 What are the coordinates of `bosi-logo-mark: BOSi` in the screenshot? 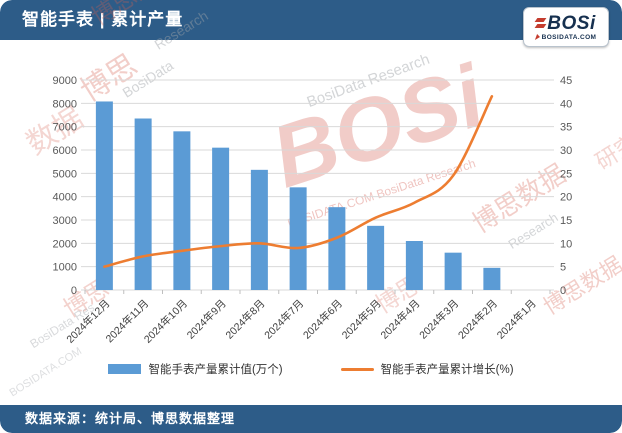 It's located at (565, 23).